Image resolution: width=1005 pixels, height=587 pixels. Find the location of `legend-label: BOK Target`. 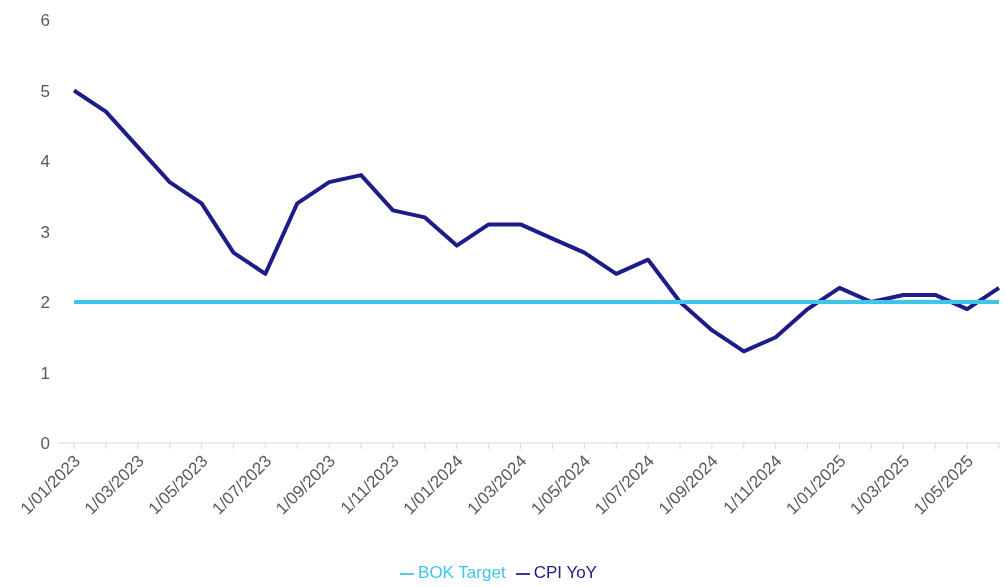

legend-label: BOK Target is located at coordinates (462, 572).